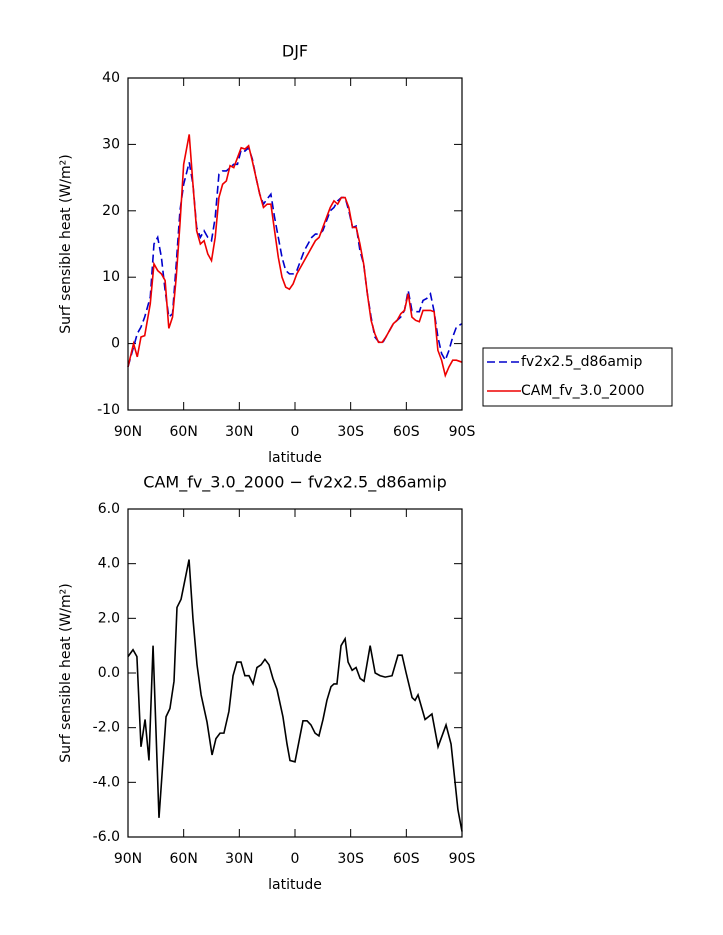  Describe the element at coordinates (109, 673) in the screenshot. I see `y-tick-label: 0.0` at that location.